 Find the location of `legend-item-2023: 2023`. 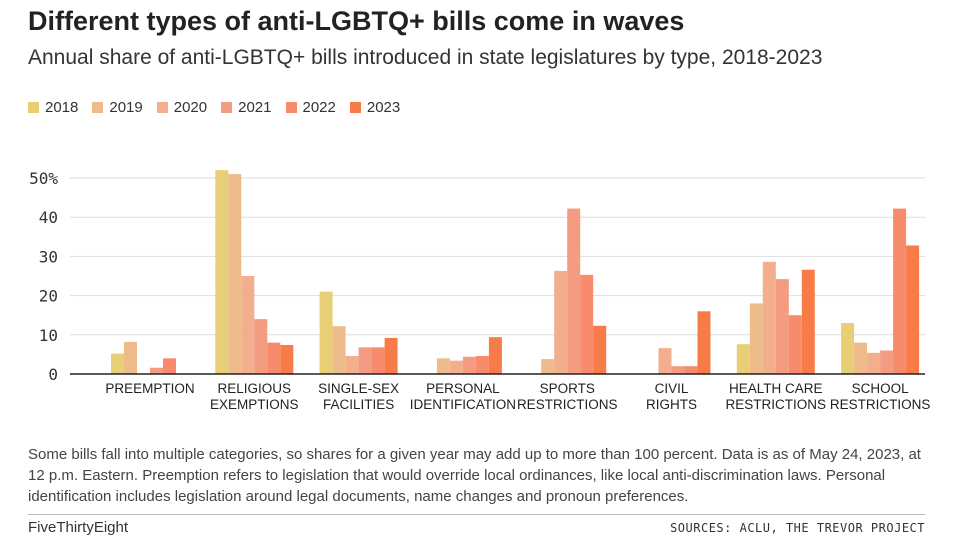

legend-item-2023: 2023 is located at coordinates (375, 107).